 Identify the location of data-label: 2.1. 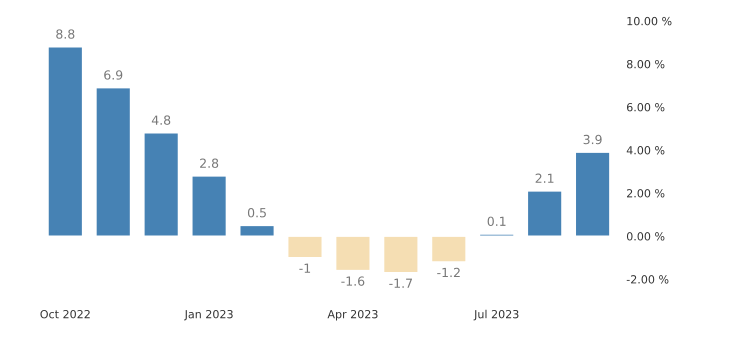
(545, 178).